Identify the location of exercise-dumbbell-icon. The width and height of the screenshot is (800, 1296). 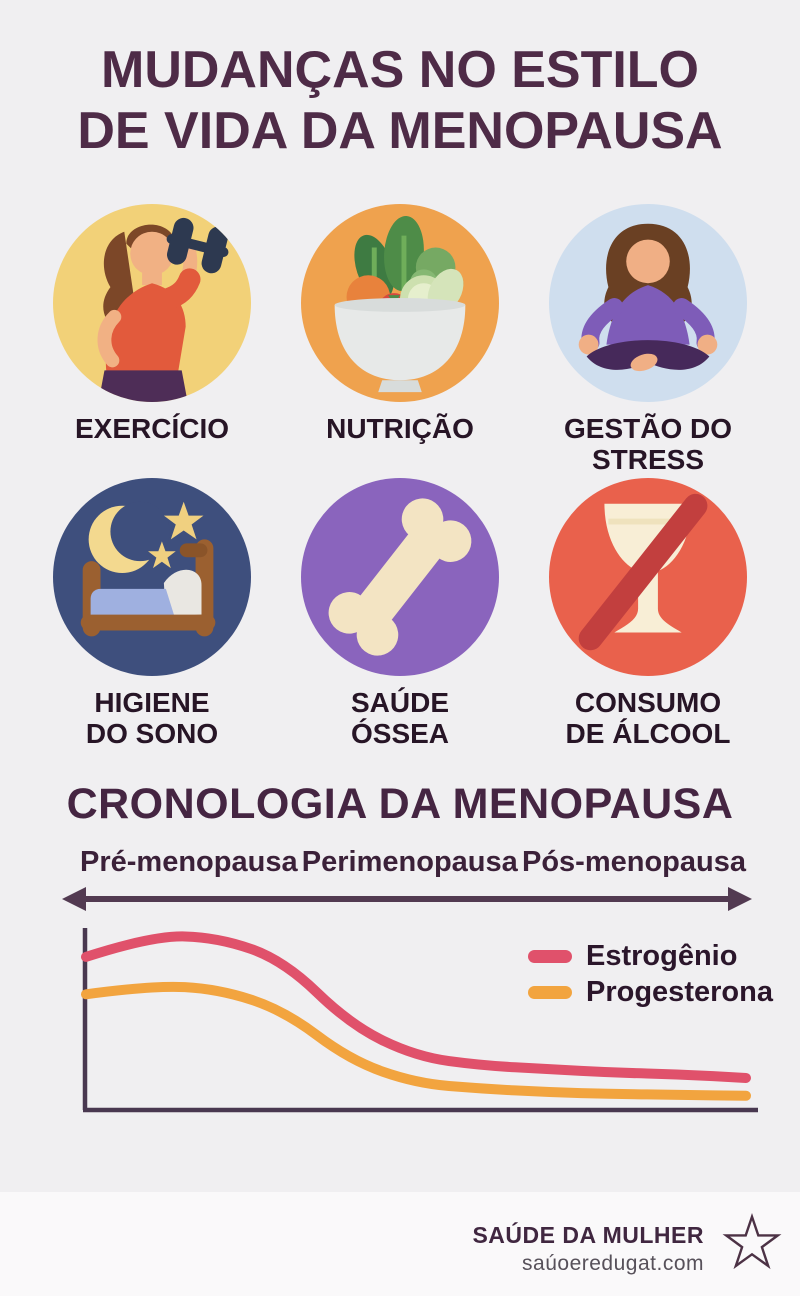
(152, 303).